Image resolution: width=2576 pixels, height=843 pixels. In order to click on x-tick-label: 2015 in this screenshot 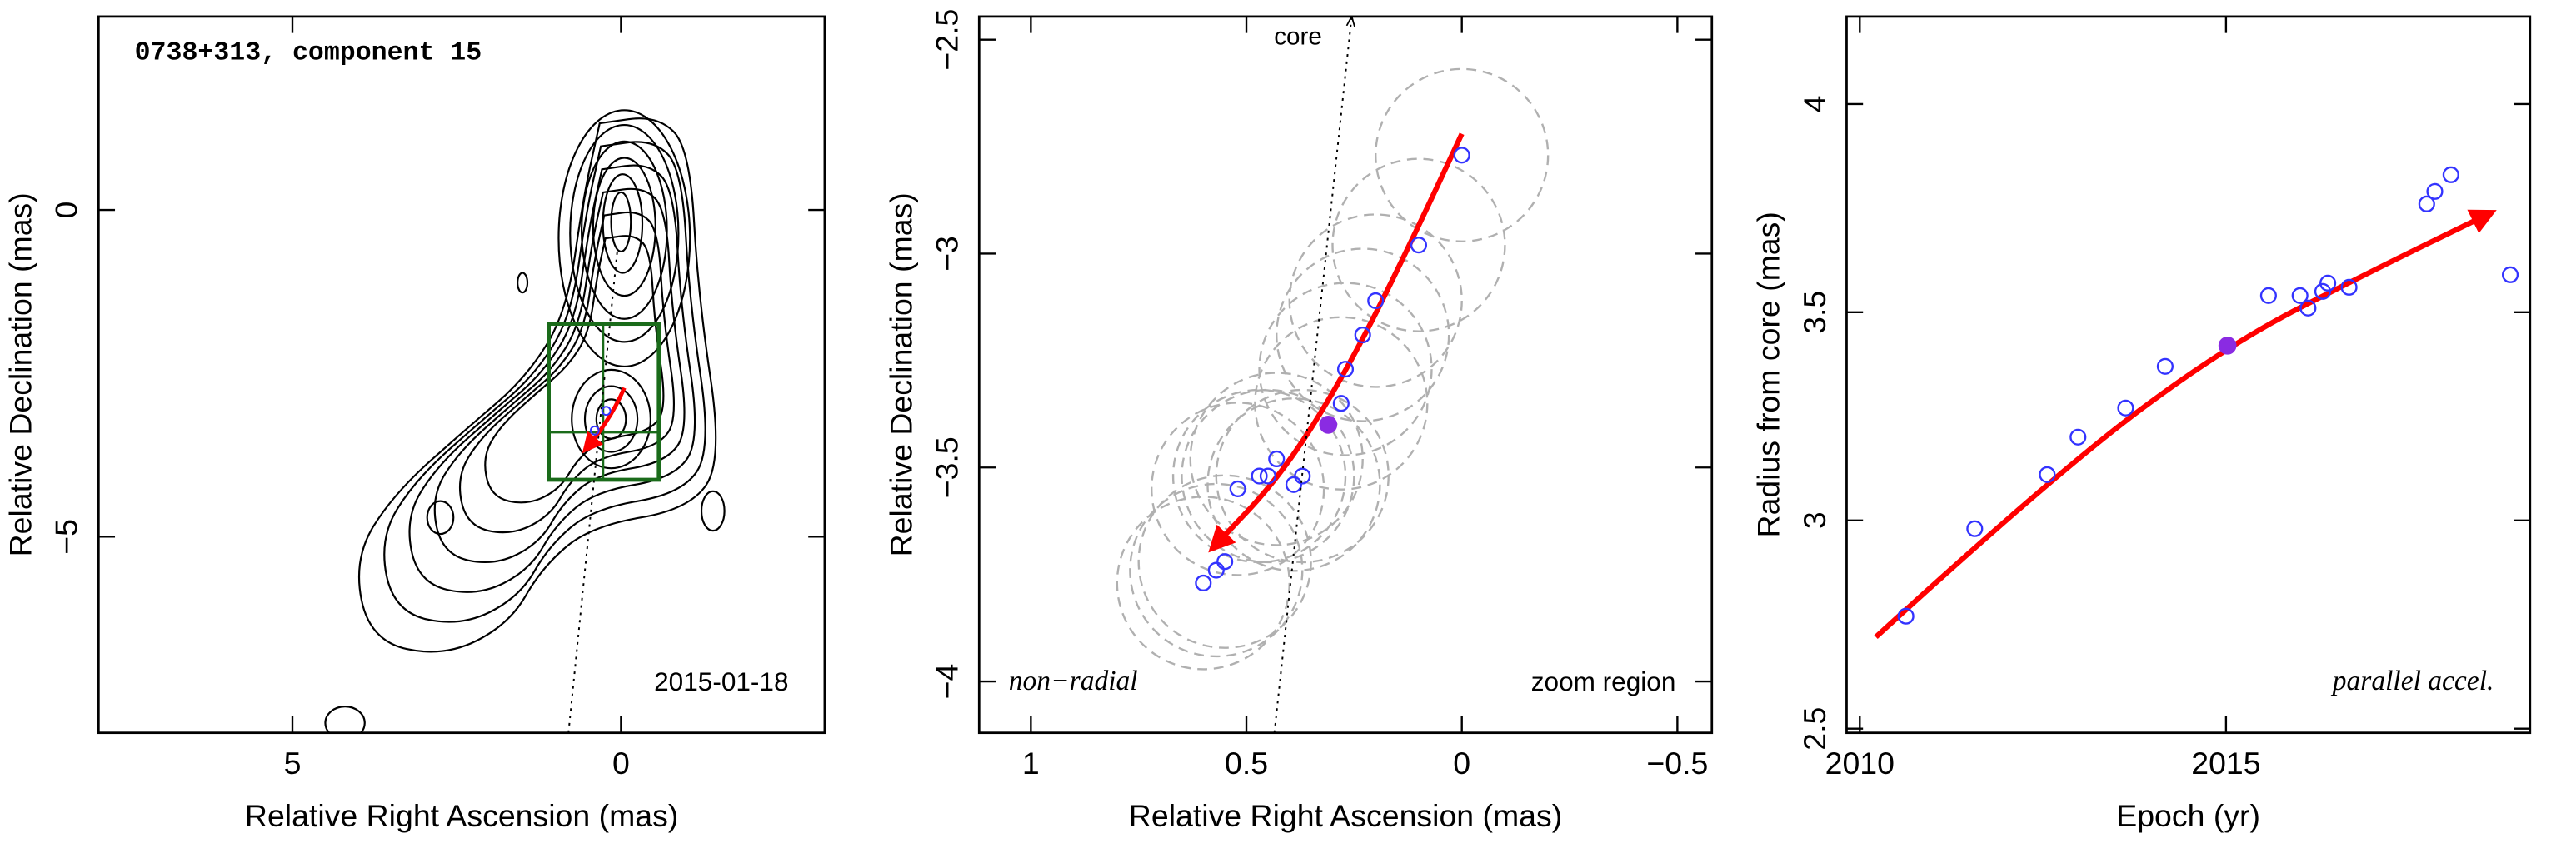, I will do `click(2225, 763)`.